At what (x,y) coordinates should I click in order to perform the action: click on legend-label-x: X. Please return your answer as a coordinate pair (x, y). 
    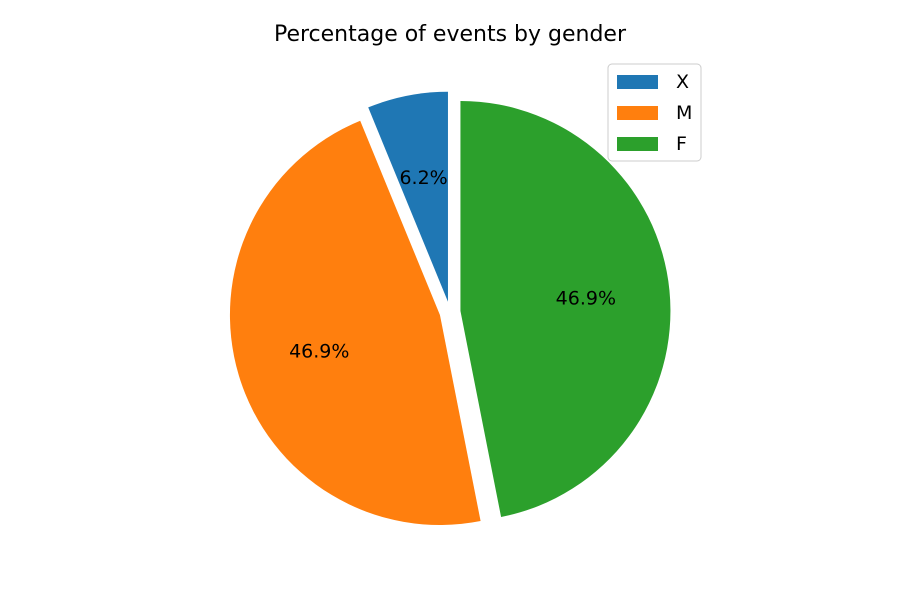
    Looking at the image, I should click on (682, 82).